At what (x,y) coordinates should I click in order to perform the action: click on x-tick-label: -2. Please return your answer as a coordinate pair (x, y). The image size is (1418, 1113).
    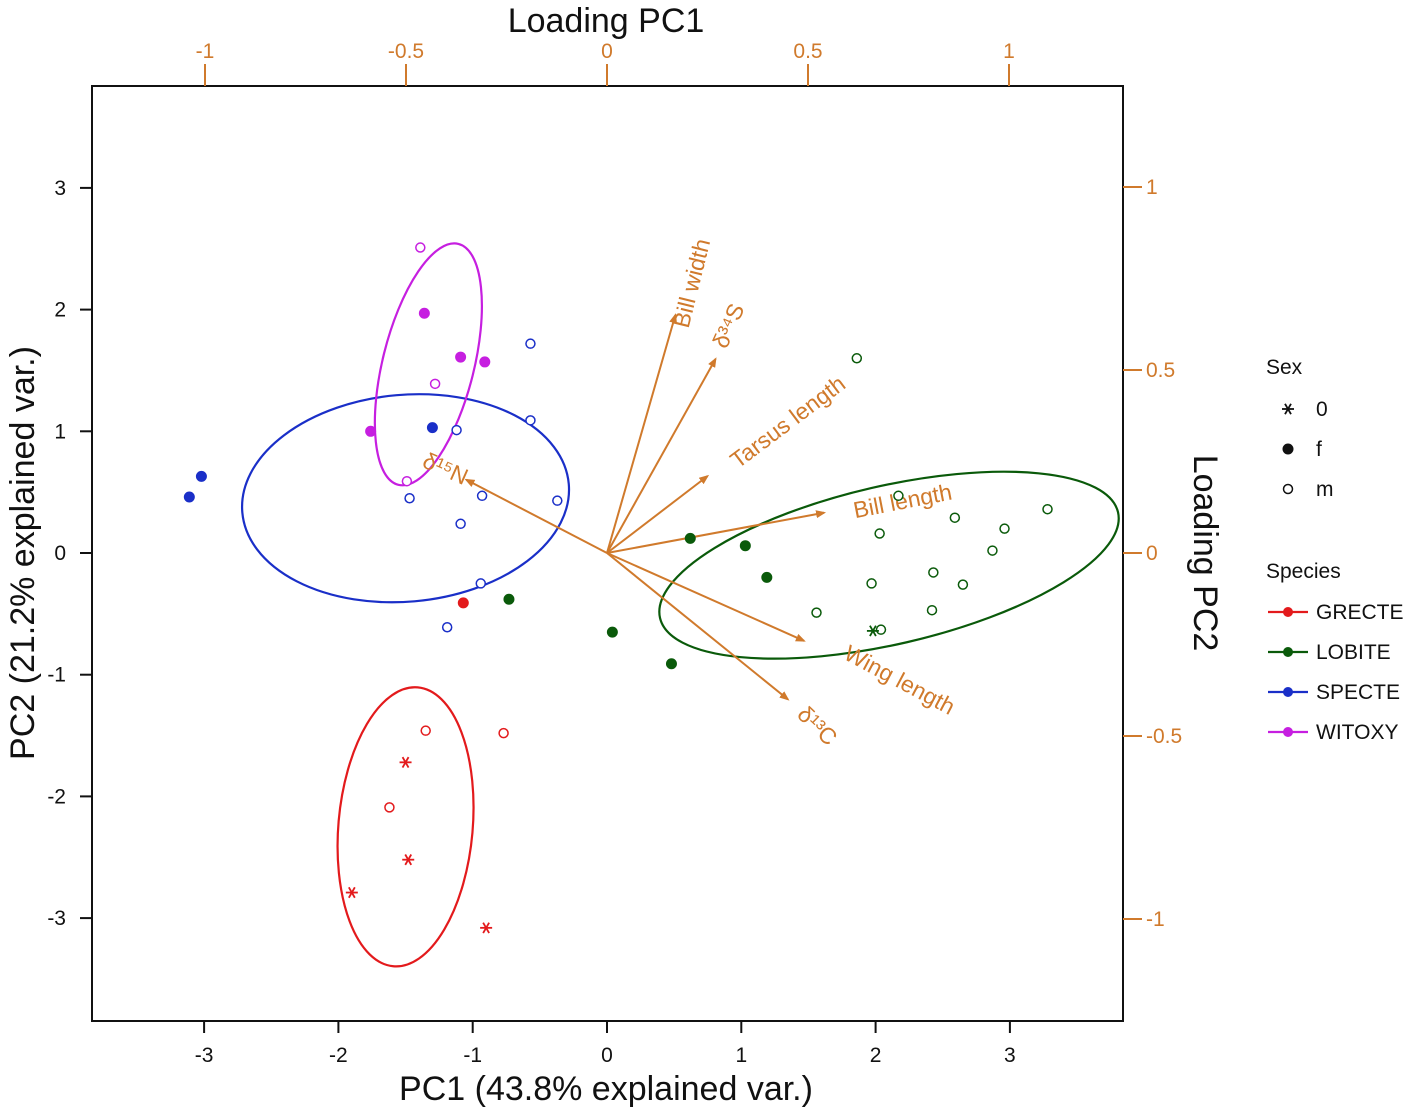
    Looking at the image, I should click on (338, 1055).